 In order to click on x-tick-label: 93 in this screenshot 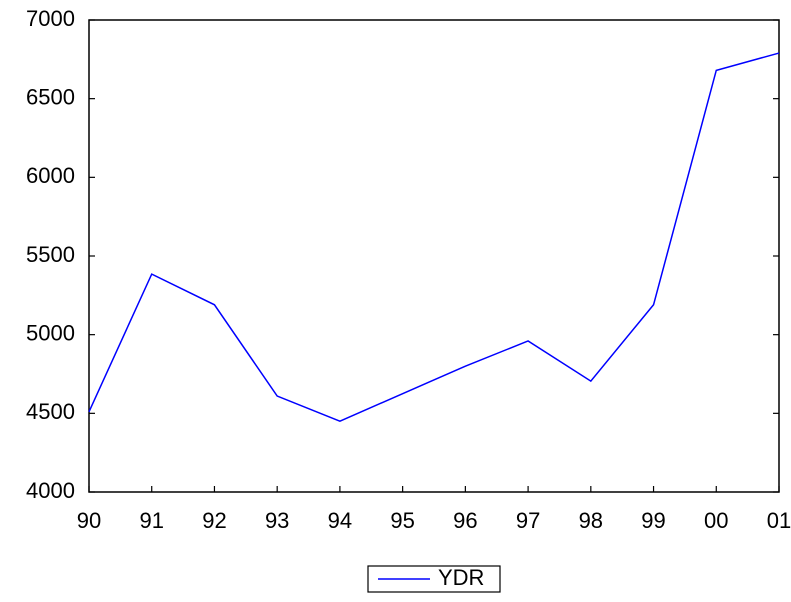, I will do `click(277, 520)`.